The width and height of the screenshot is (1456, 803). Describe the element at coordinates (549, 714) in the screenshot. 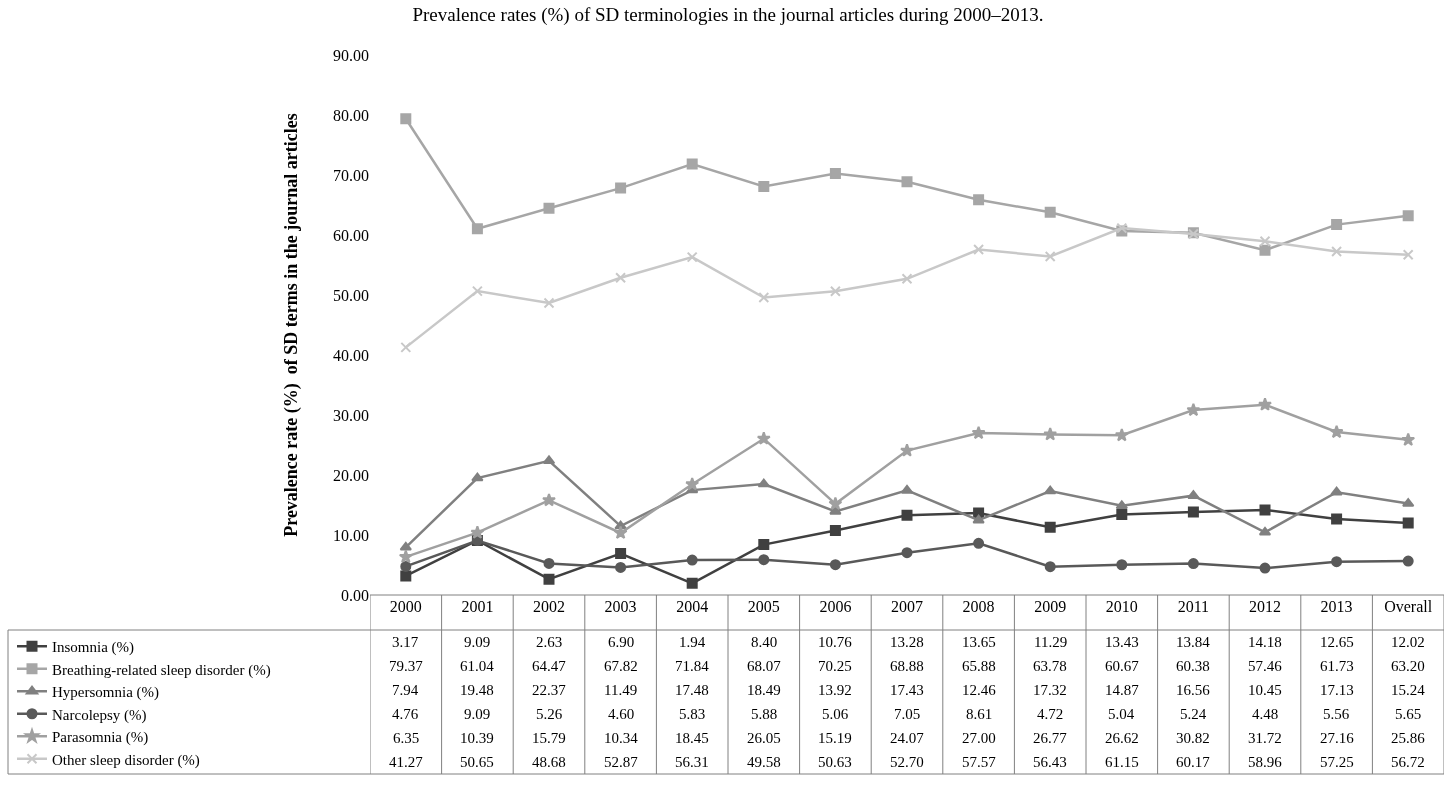

I see `data-label: 5.26` at that location.